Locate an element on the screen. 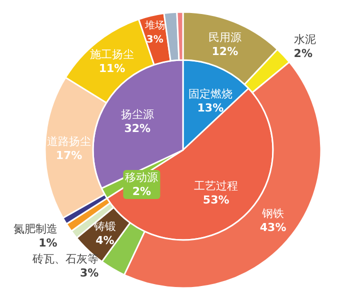 This screenshot has width=361, height=302. data-label: 13% is located at coordinates (210, 107).